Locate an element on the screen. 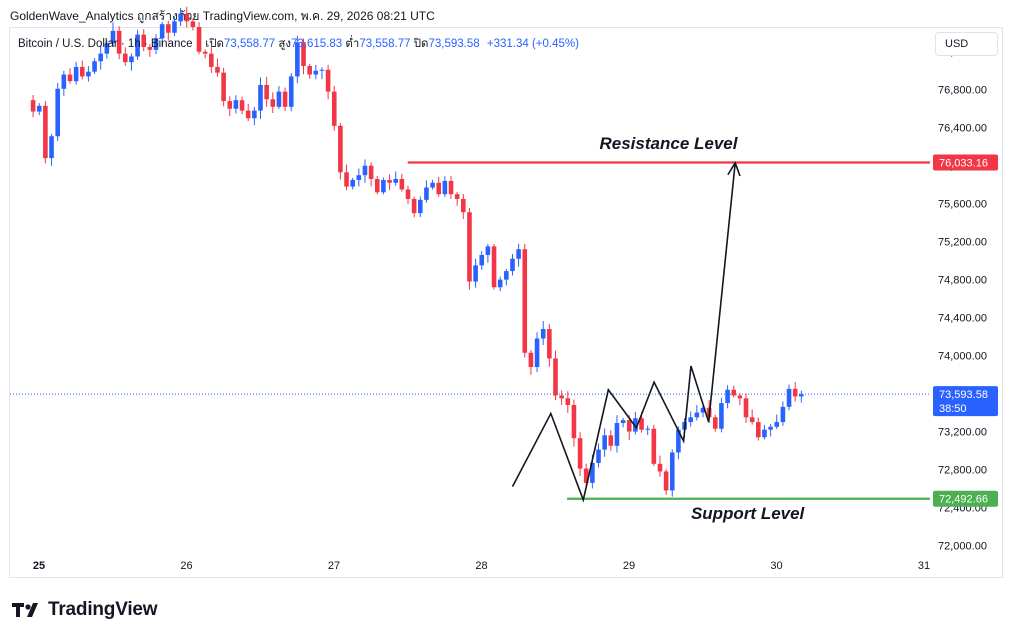 The width and height of the screenshot is (1013, 639). currency-selector: USD is located at coordinates (966, 44).